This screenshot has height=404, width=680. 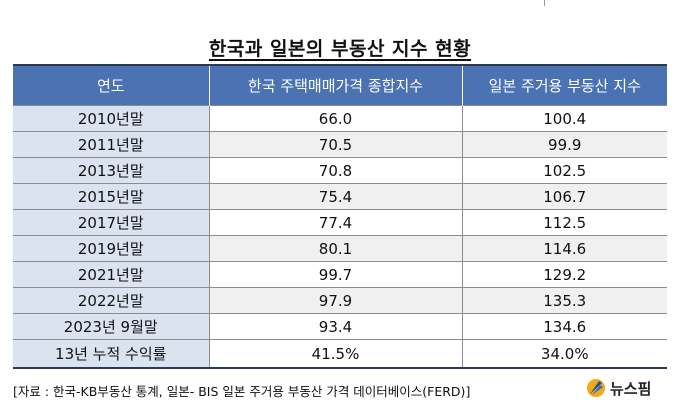 What do you see at coordinates (335, 222) in the screenshot?
I see `korea-value-cell: 77.4` at bounding box center [335, 222].